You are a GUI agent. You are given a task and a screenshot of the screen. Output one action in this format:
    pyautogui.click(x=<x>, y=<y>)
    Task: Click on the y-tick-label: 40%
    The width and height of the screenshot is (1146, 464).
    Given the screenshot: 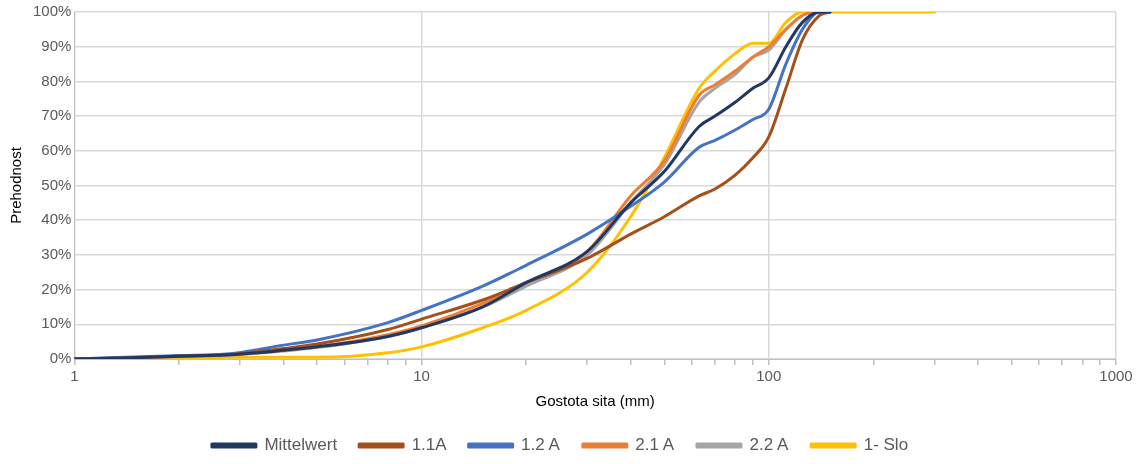 What is the action you would take?
    pyautogui.click(x=56, y=219)
    